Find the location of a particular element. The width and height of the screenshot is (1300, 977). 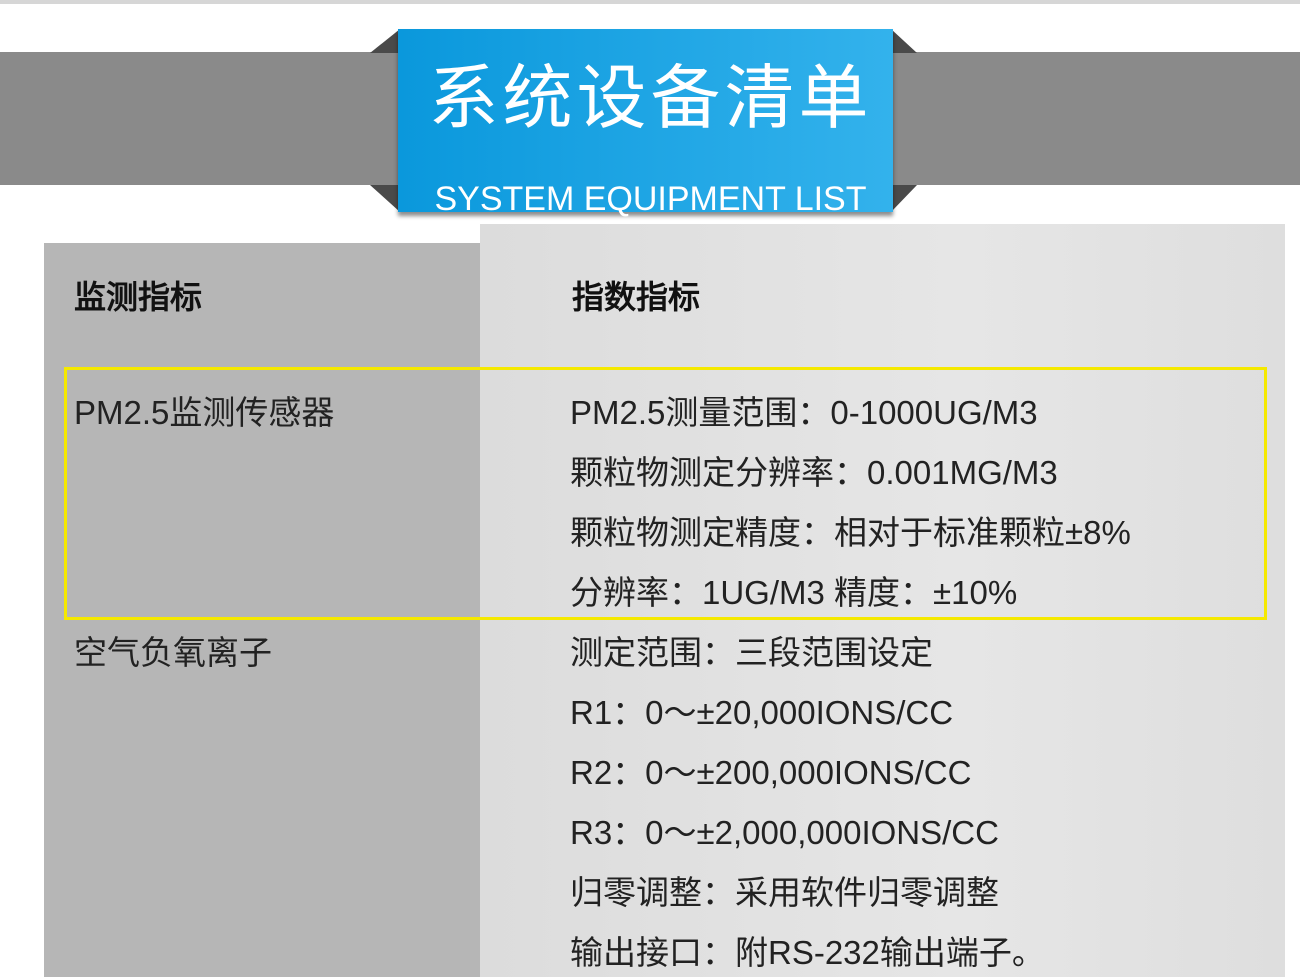

spec-line: R3：0～±2,000,000IONS/CC is located at coordinates (784, 832).